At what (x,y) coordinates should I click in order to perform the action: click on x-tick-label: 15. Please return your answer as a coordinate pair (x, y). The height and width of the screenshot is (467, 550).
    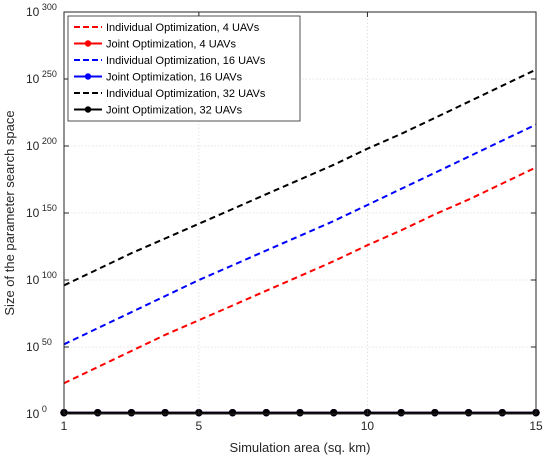
    Looking at the image, I should click on (536, 426).